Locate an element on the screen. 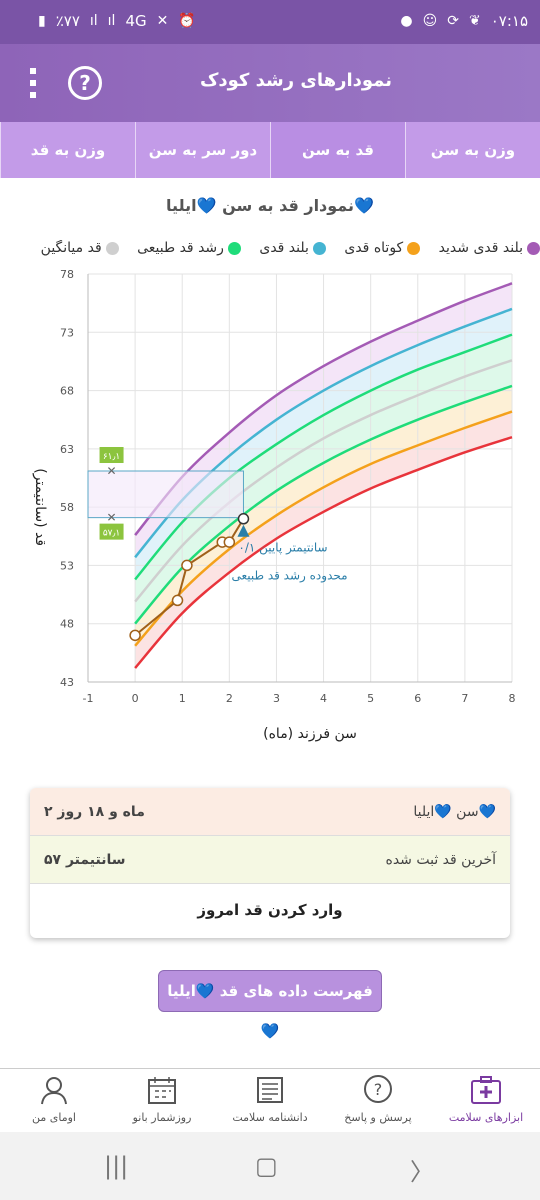 Image resolution: width=540 pixels, height=1200 pixels. value-tag-label: ۵۷٫۱ is located at coordinates (111, 534).